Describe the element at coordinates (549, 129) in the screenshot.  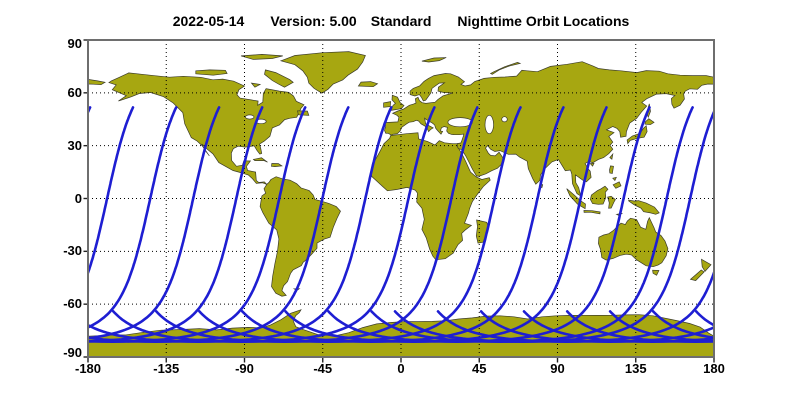
I see `landmass-eurasia` at that location.